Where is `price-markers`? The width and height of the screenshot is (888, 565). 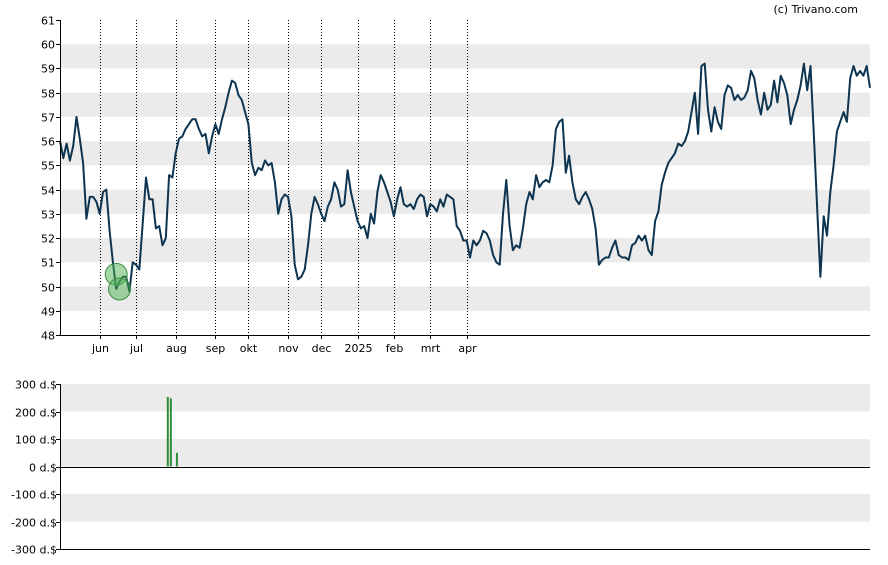 price-markers is located at coordinates (118, 281).